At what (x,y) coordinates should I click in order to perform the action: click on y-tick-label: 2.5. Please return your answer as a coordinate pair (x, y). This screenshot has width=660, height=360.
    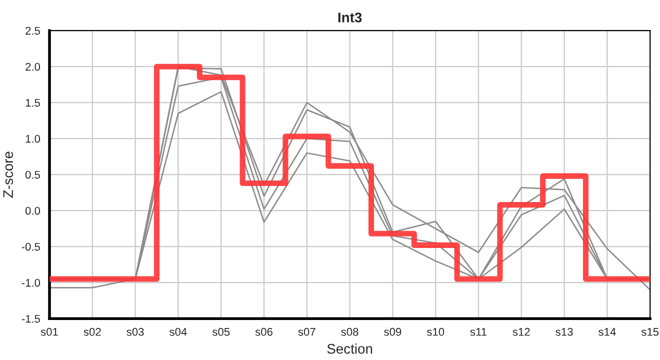
    Looking at the image, I should click on (33, 30).